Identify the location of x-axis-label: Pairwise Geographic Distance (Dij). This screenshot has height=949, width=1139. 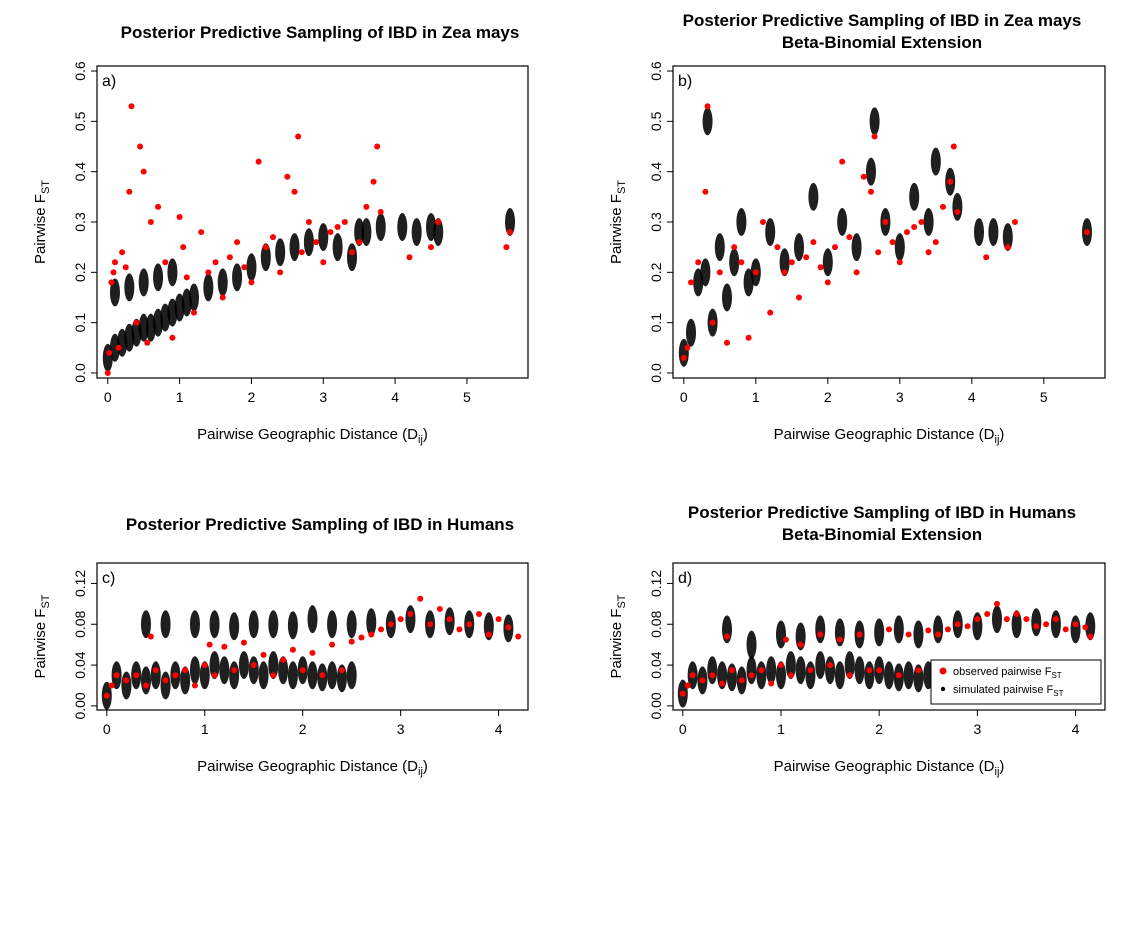
(889, 436).